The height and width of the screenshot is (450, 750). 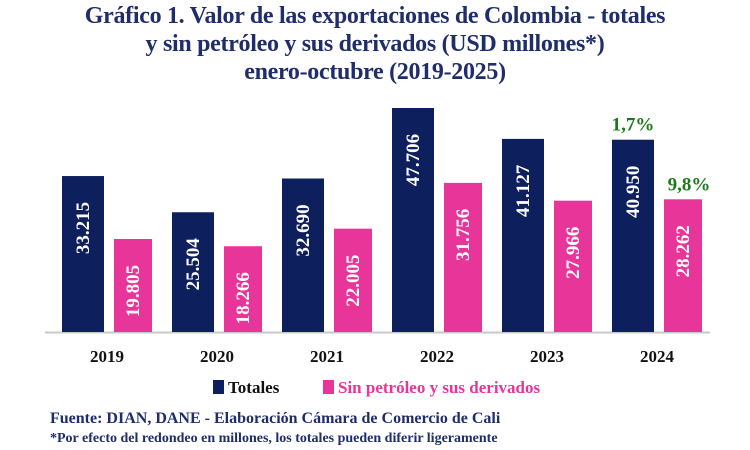 I want to click on bar-totales-2019, so click(x=83, y=254).